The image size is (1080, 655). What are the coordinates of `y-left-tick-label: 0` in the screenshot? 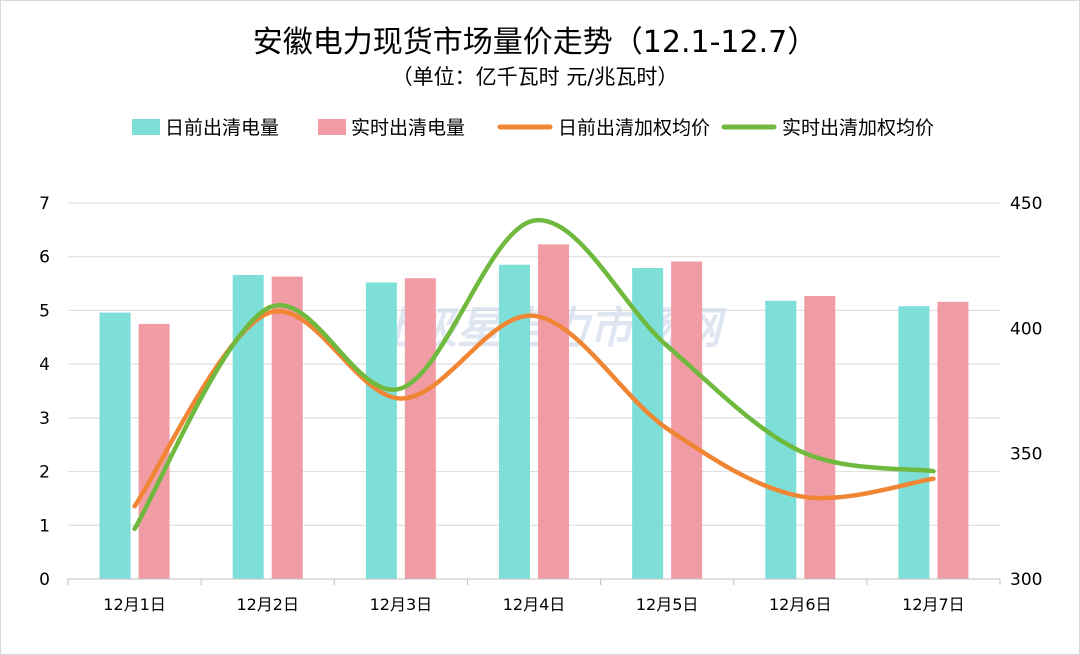 It's located at (44, 580).